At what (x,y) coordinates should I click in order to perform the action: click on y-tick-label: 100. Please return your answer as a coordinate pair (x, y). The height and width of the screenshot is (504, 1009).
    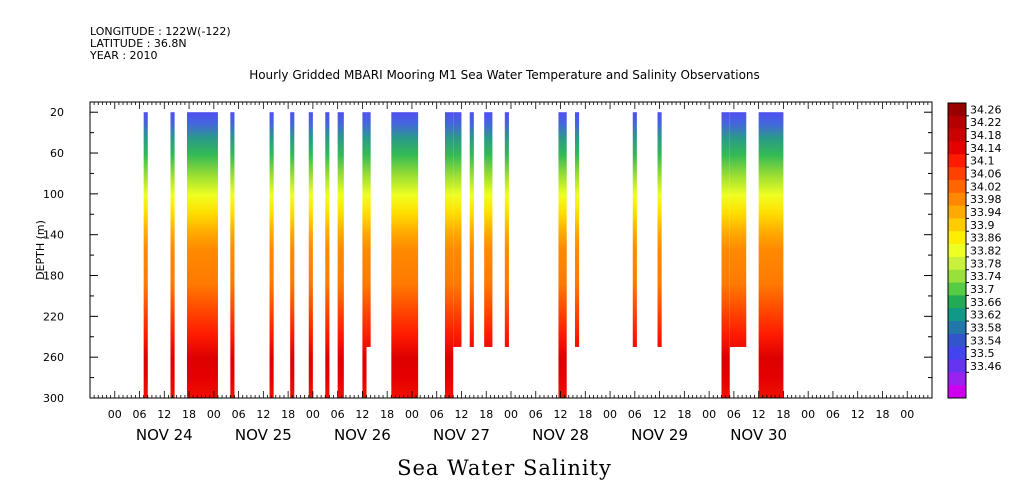
    Looking at the image, I should click on (53, 194).